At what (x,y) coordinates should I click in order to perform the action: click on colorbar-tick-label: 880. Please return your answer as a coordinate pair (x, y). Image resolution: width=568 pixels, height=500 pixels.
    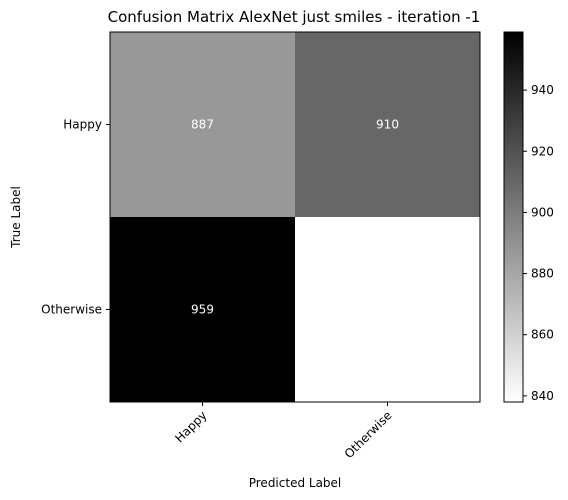
    Looking at the image, I should click on (542, 274).